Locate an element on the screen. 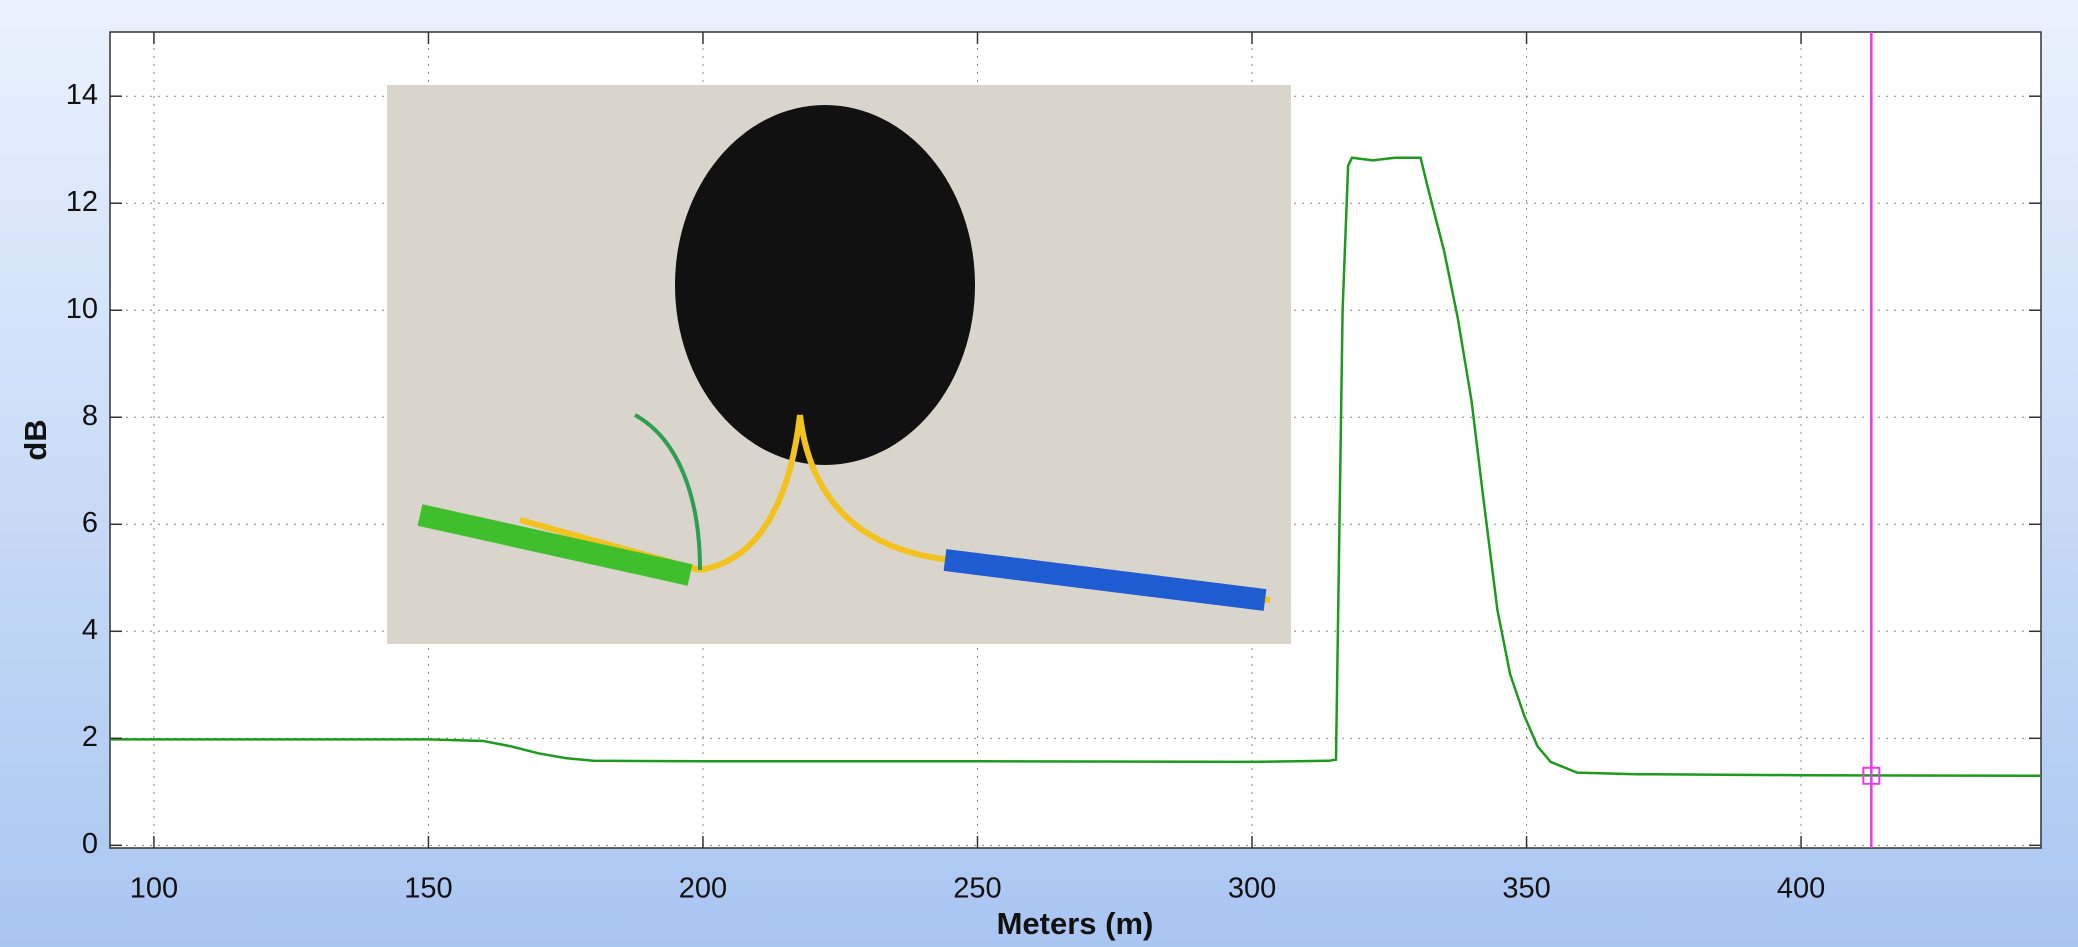 The image size is (2078, 947). y-tick-label: 14 is located at coordinates (82, 95).